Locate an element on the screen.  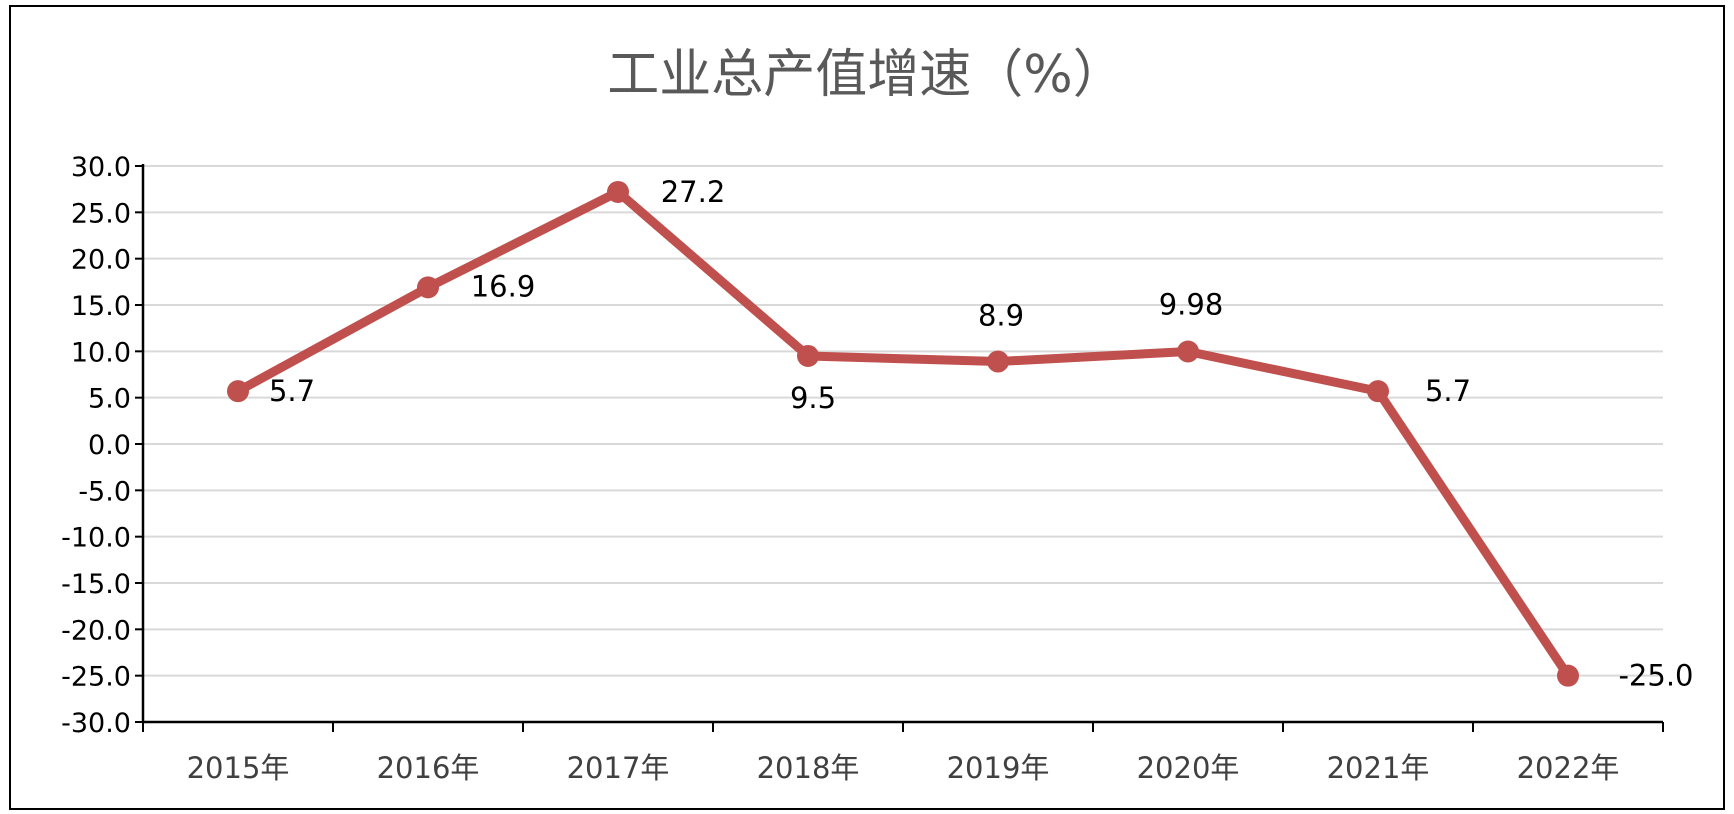
y-tick-label: 10.0 is located at coordinates (101, 352).